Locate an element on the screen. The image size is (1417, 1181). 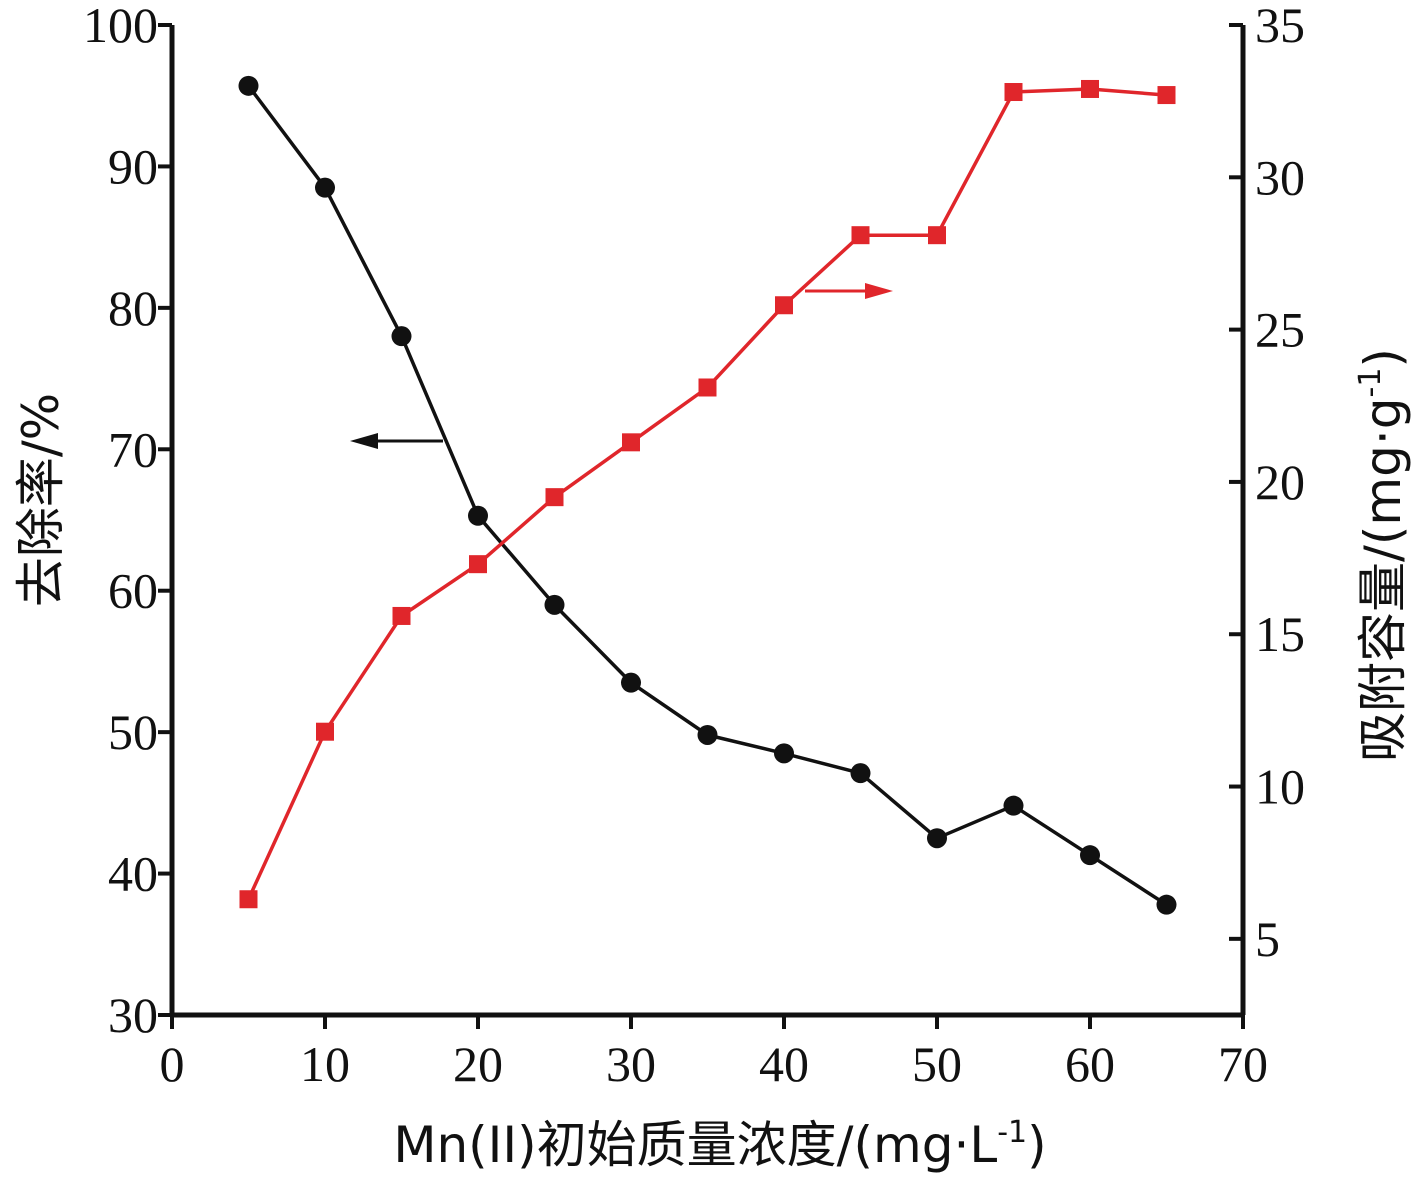
y-right-tick-label: 15 is located at coordinates (1280, 634).